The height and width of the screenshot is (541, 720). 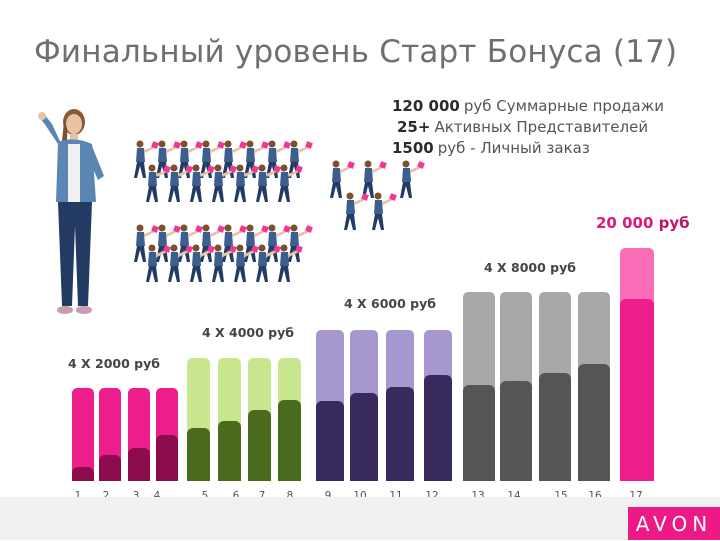 What do you see at coordinates (356, 52) in the screenshot?
I see `page-title: Финальный уровень Старт Бонуса (17)` at bounding box center [356, 52].